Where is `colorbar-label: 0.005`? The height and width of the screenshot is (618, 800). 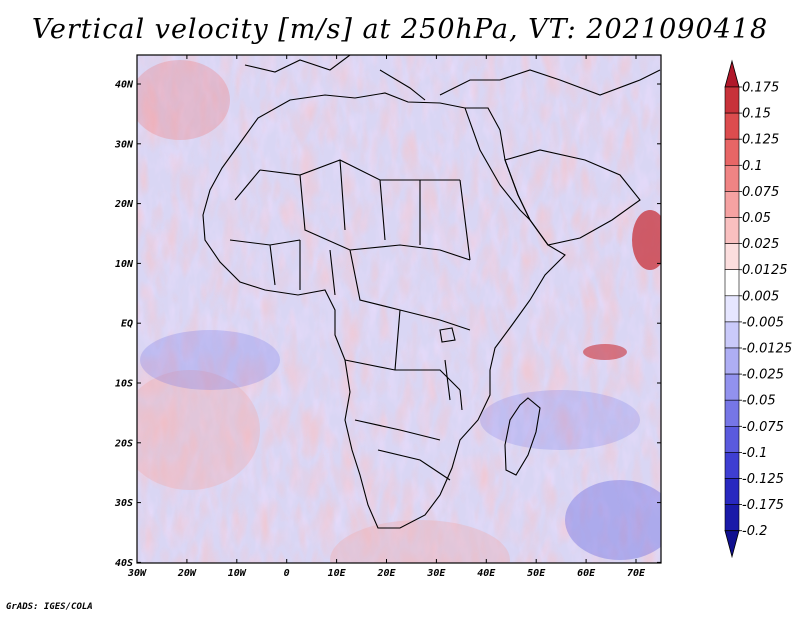 colorbar-label: 0.005 is located at coordinates (760, 296).